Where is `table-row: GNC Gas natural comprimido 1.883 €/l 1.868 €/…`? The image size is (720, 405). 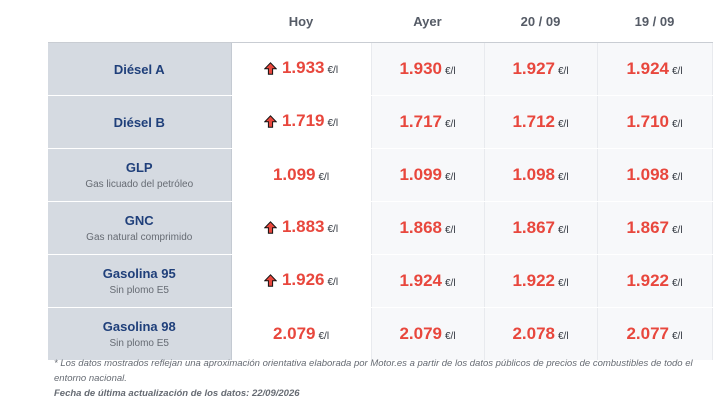
table-row: GNC Gas natural comprimido 1.883 €/l 1.868 €/… is located at coordinates (380, 228).